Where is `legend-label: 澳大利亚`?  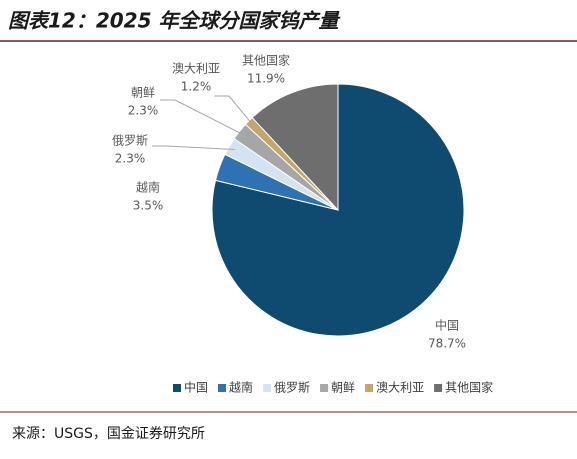 legend-label: 澳大利亚 is located at coordinates (400, 388).